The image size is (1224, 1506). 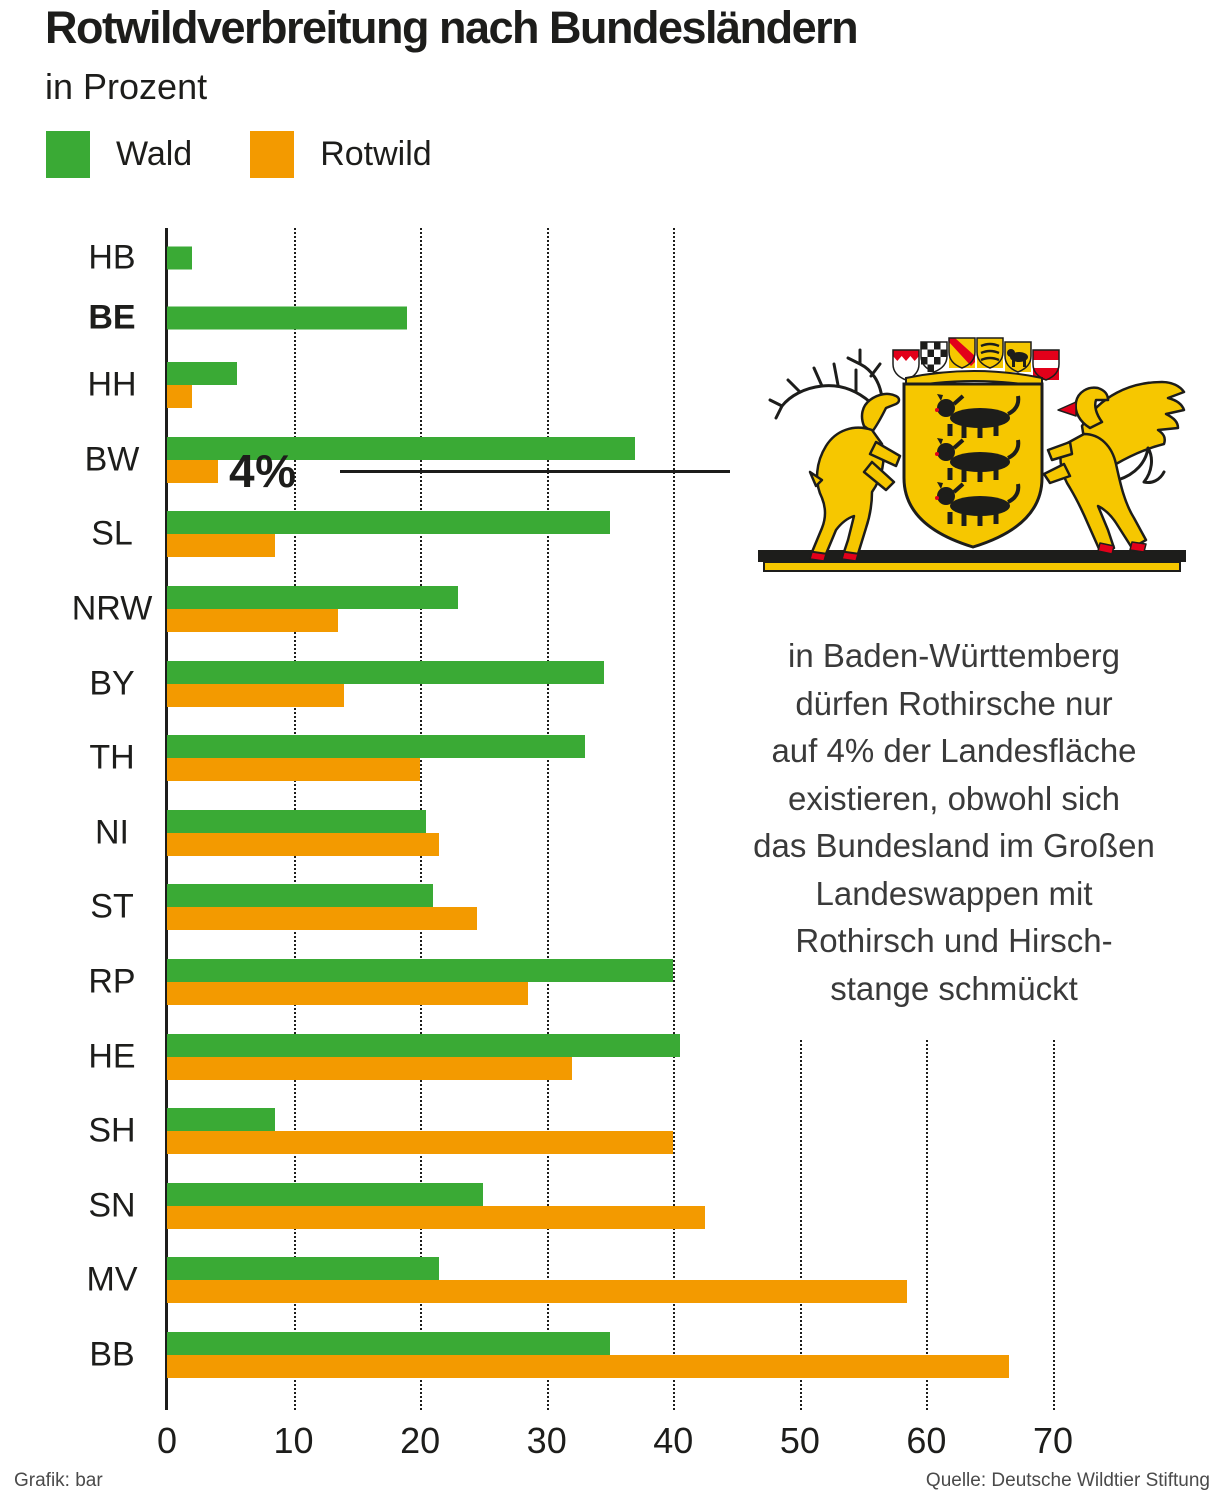 What do you see at coordinates (954, 940) in the screenshot?
I see `side-note-line: Rothirsch und Hirsch-` at bounding box center [954, 940].